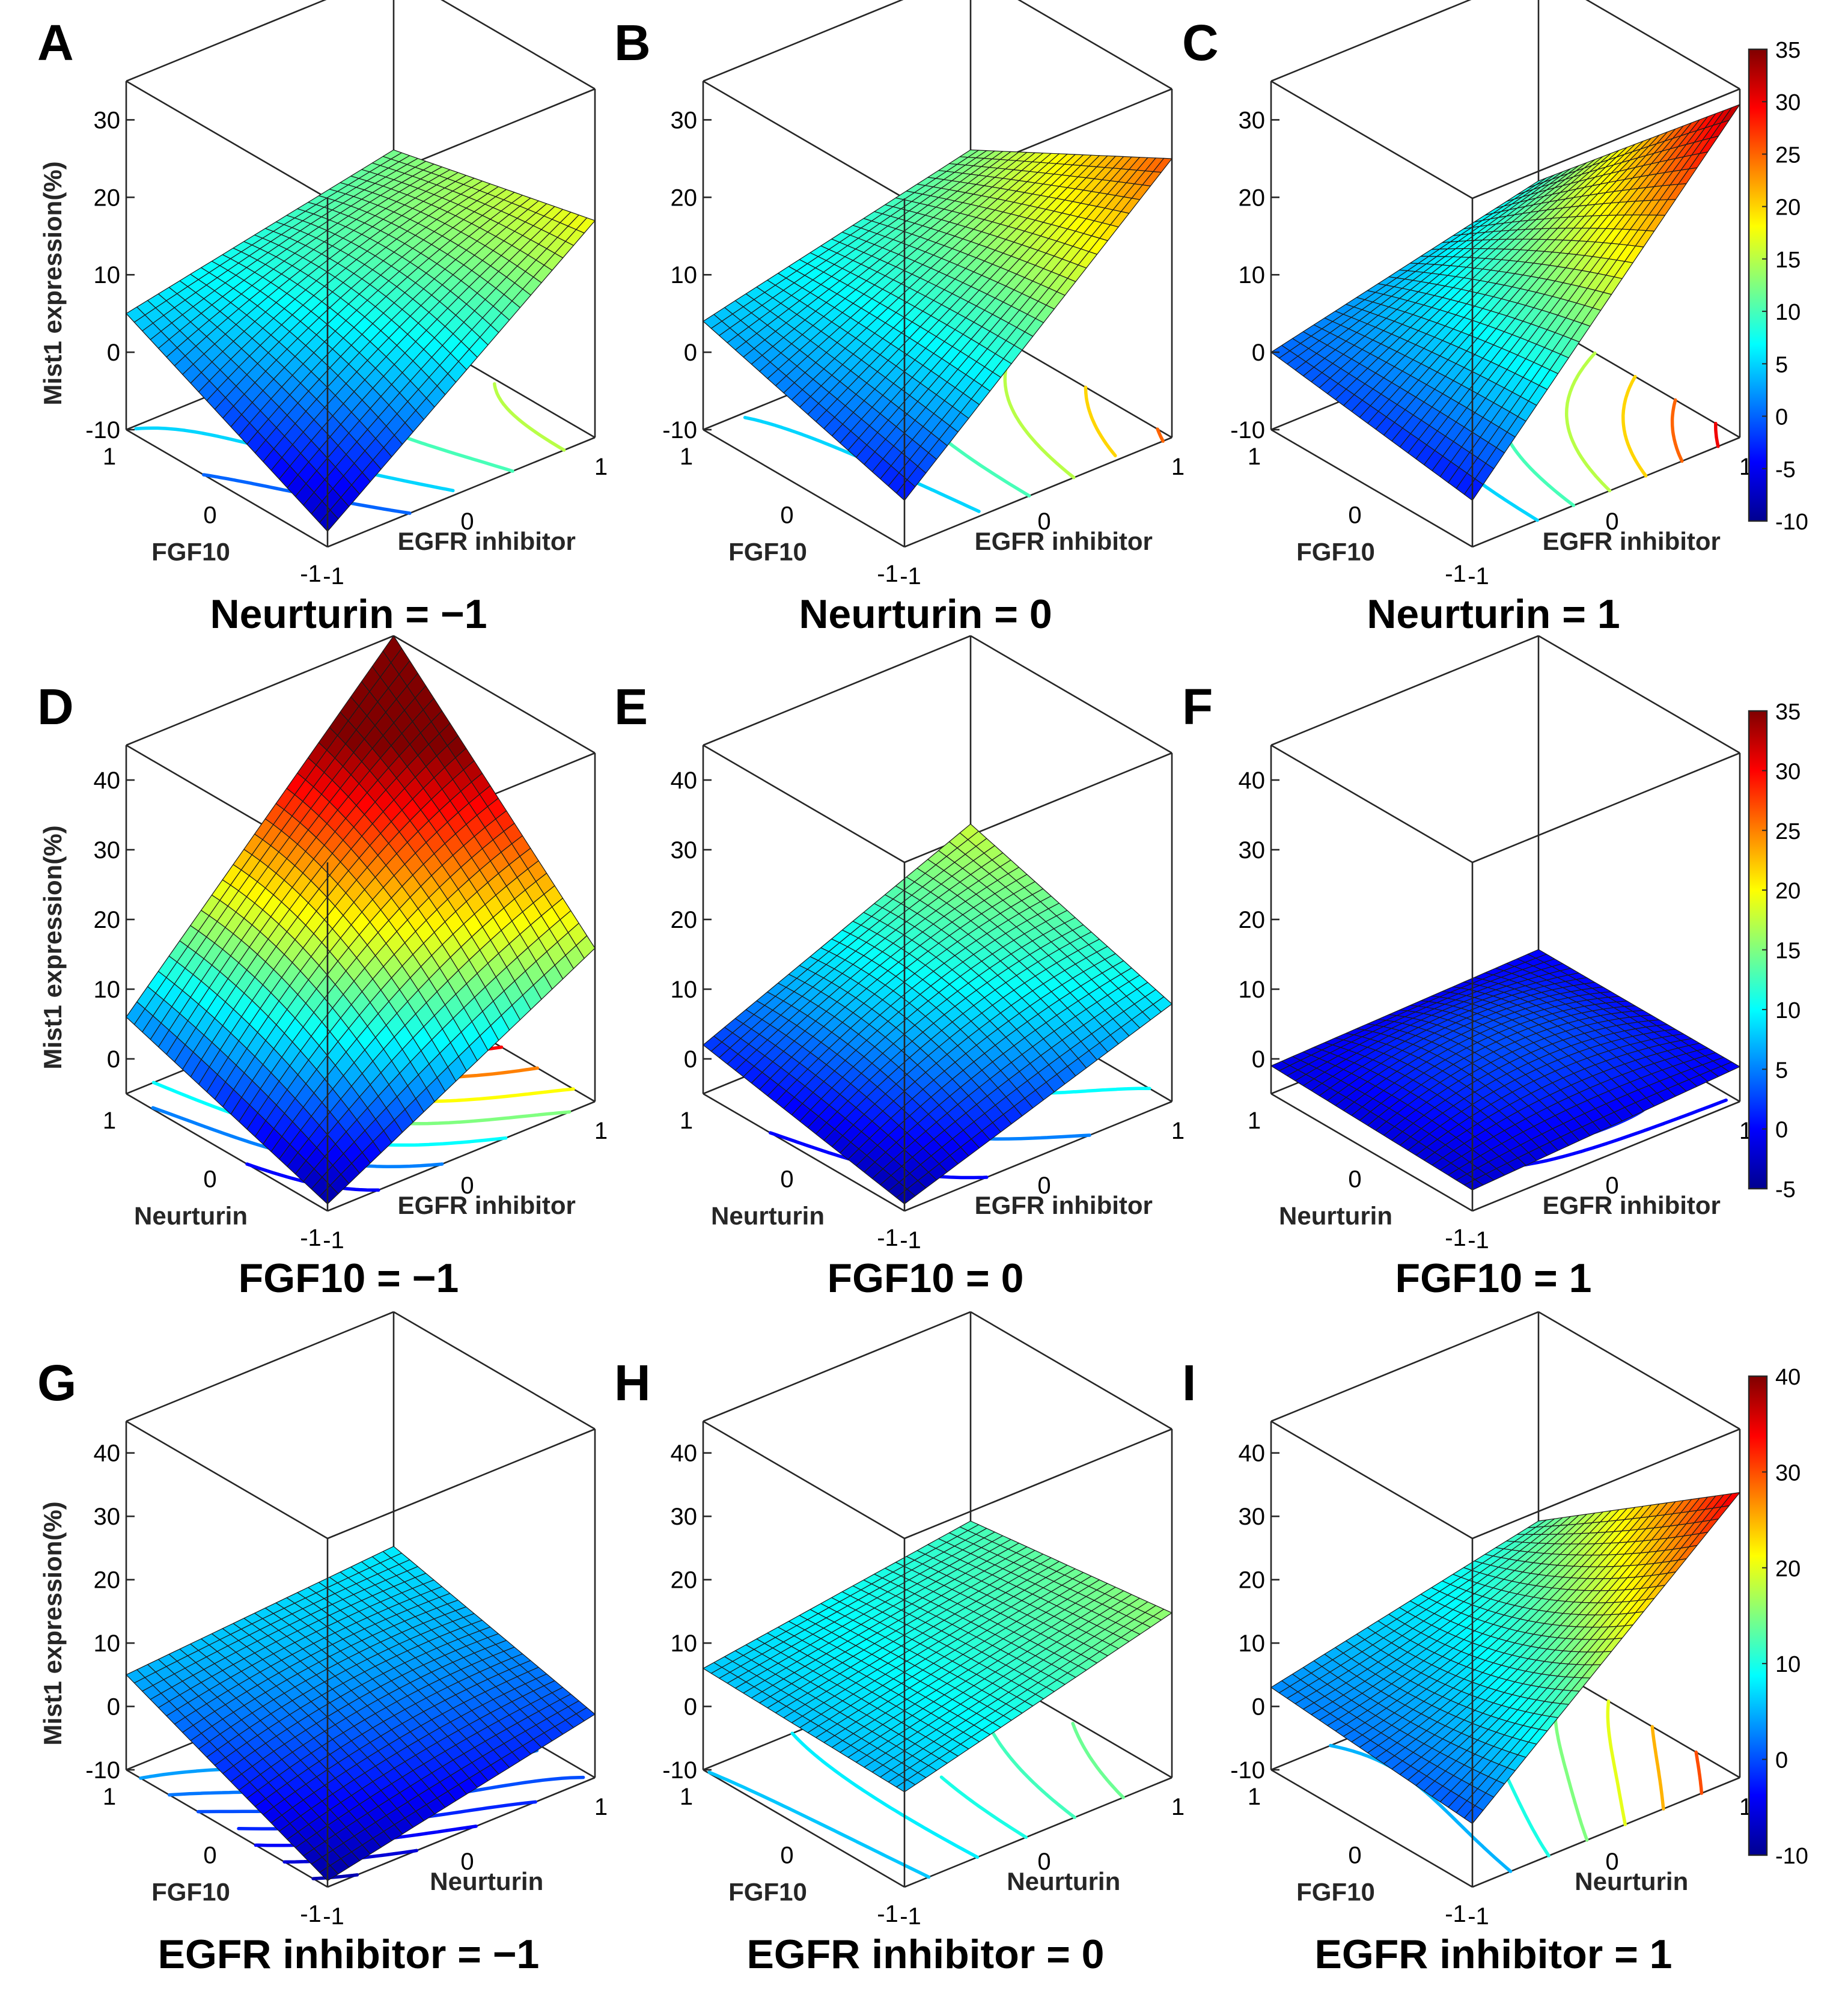  What do you see at coordinates (631, 706) in the screenshot?
I see `panel-letter: E` at bounding box center [631, 706].